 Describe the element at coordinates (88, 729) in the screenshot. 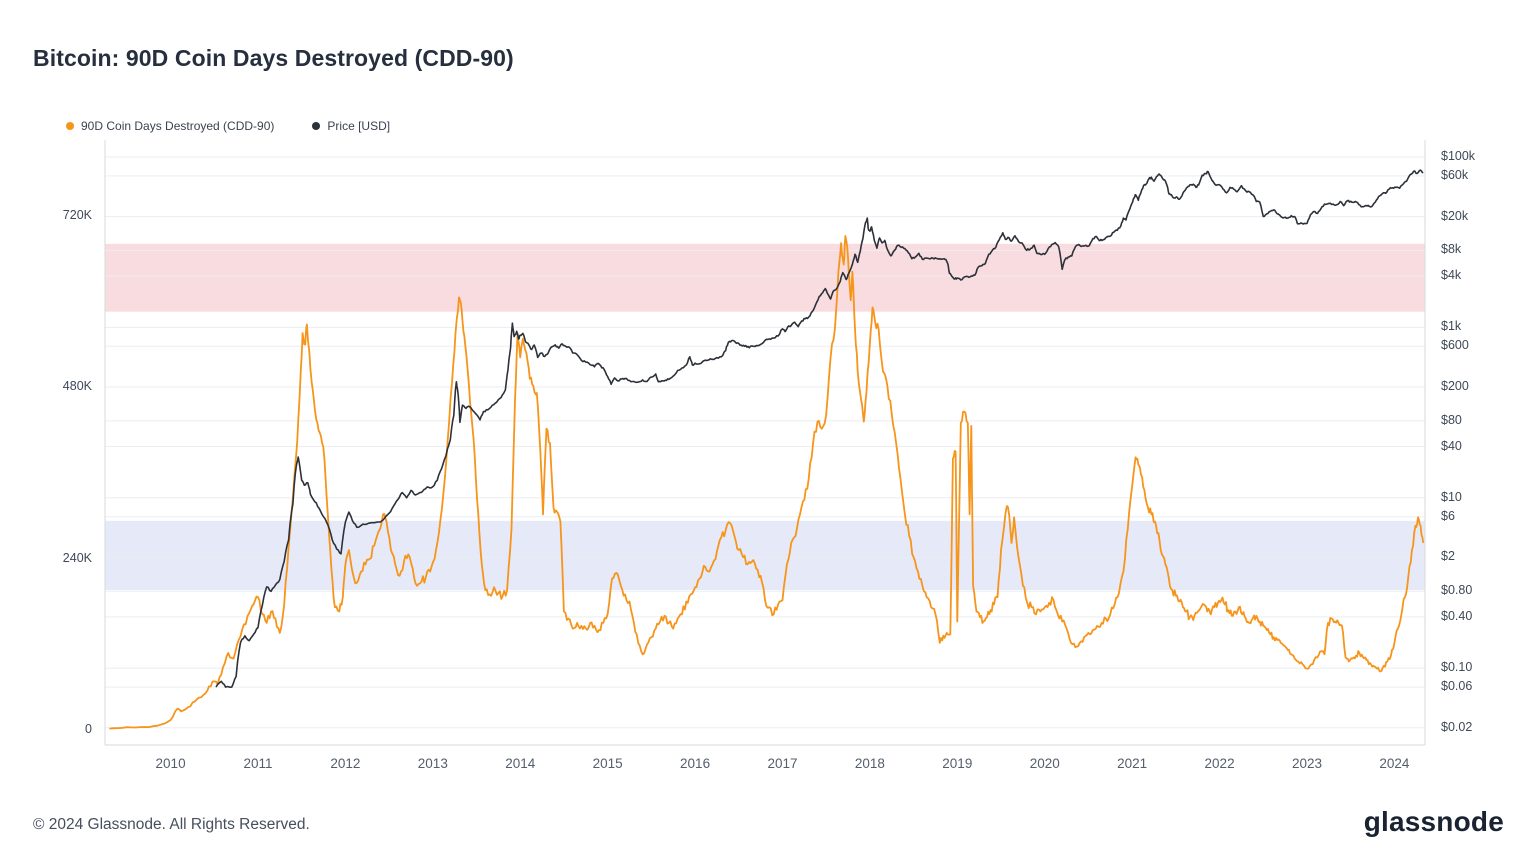

I see `left-axis-tick: 0` at that location.